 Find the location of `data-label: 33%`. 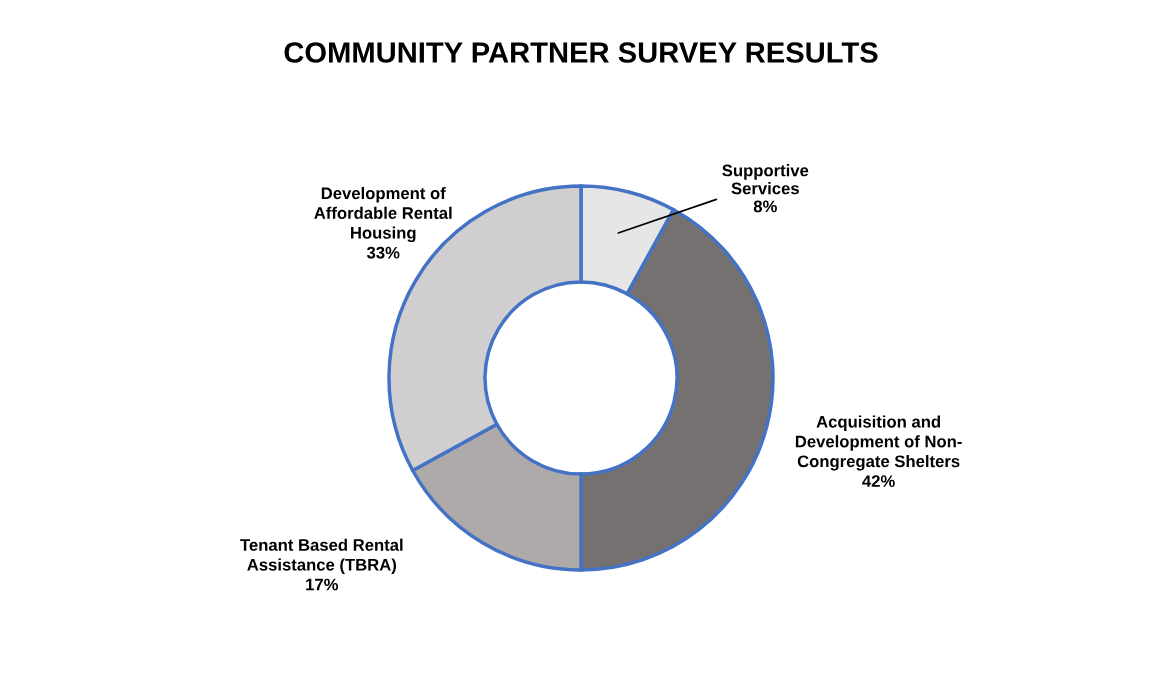

data-label: 33% is located at coordinates (383, 252).